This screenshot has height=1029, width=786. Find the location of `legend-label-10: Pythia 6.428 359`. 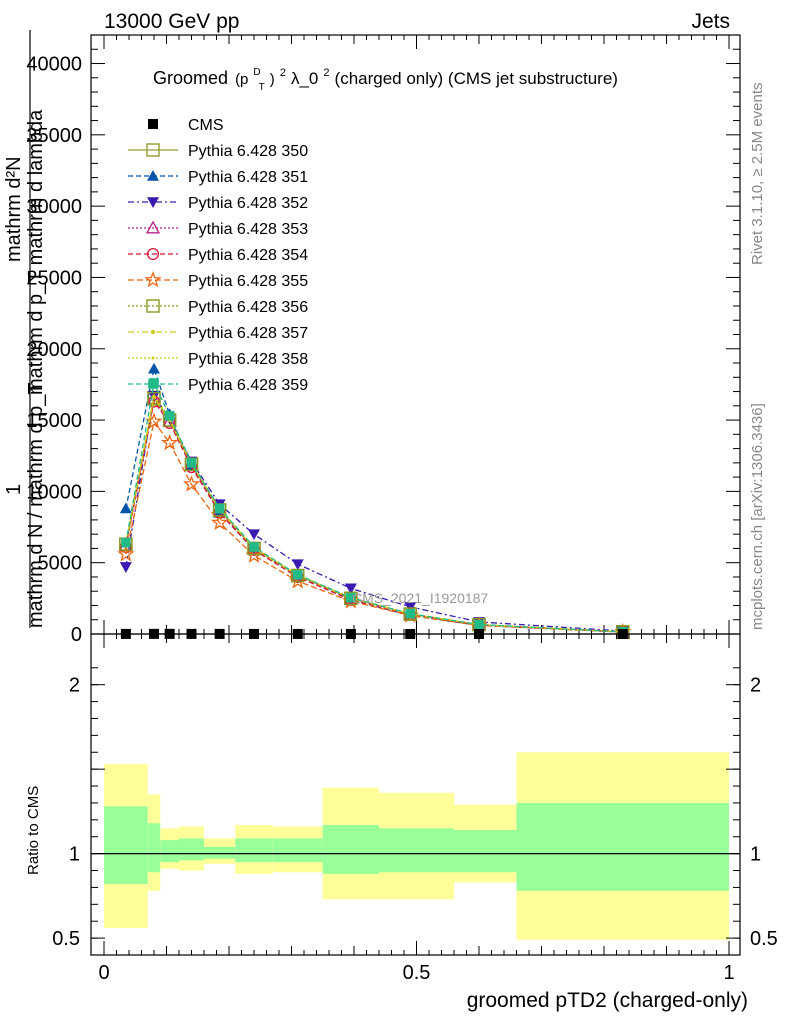

legend-label-10: Pythia 6.428 359 is located at coordinates (248, 385).